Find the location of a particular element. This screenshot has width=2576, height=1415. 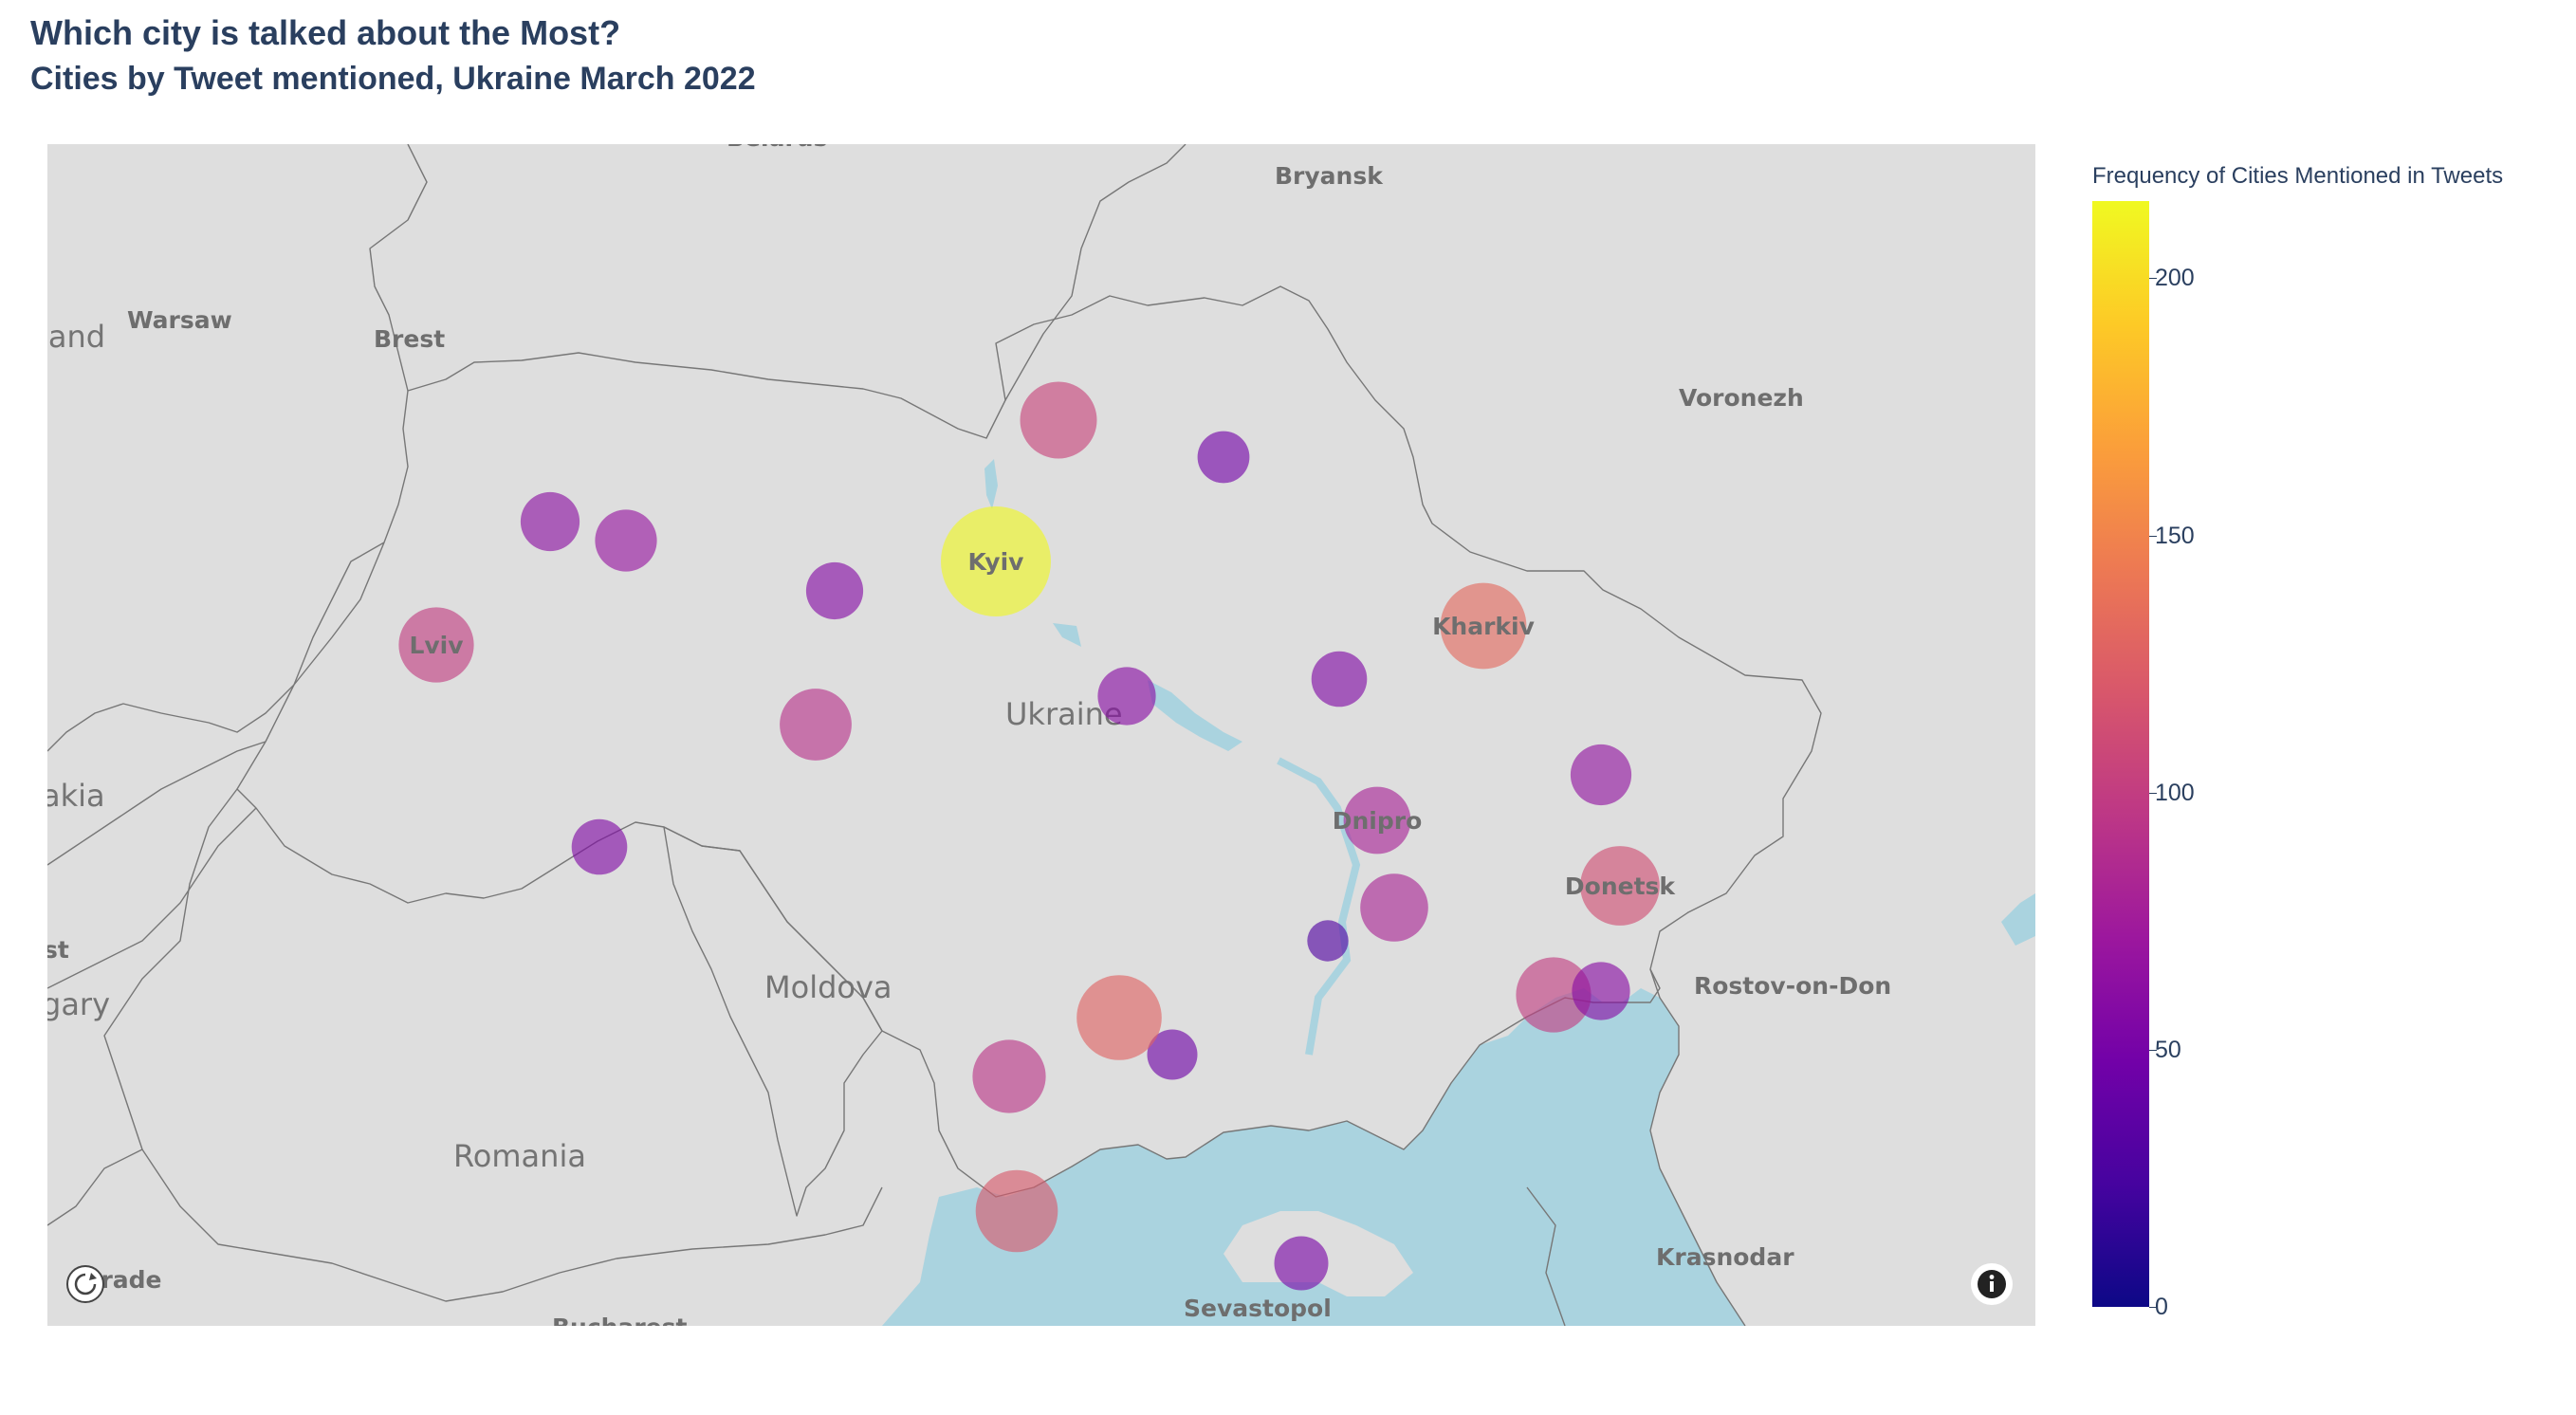

city-label-warsaw: Warsaw is located at coordinates (179, 320).